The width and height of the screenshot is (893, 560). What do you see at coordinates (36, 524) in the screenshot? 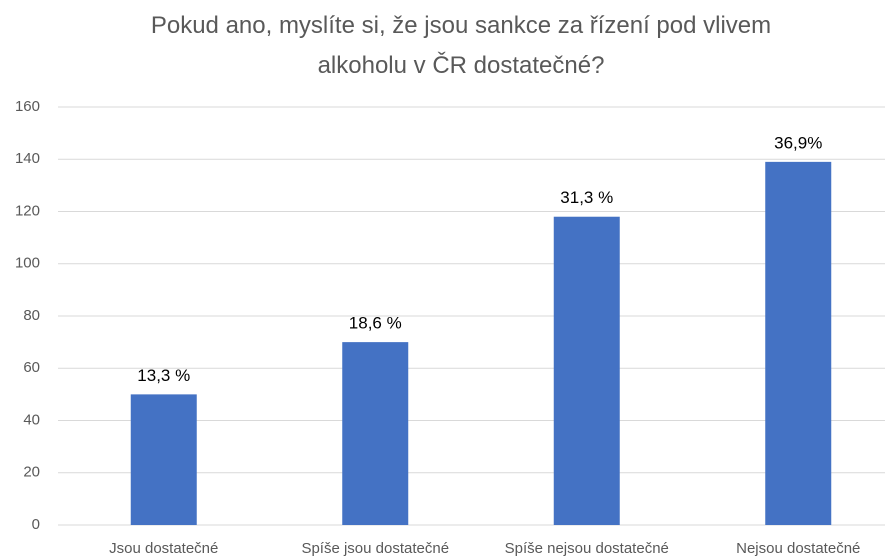
I see `y-tick-label: 0` at bounding box center [36, 524].